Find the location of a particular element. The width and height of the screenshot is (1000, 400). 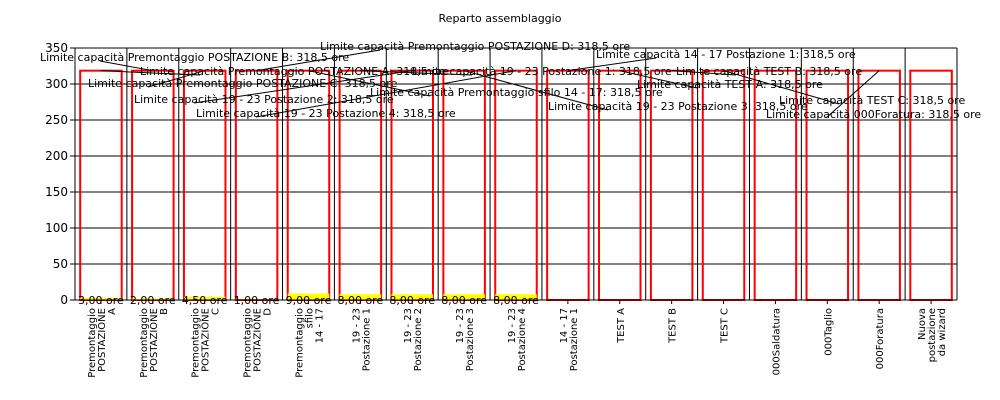

x-tick-label: 000Saldatura is located at coordinates (776, 341).